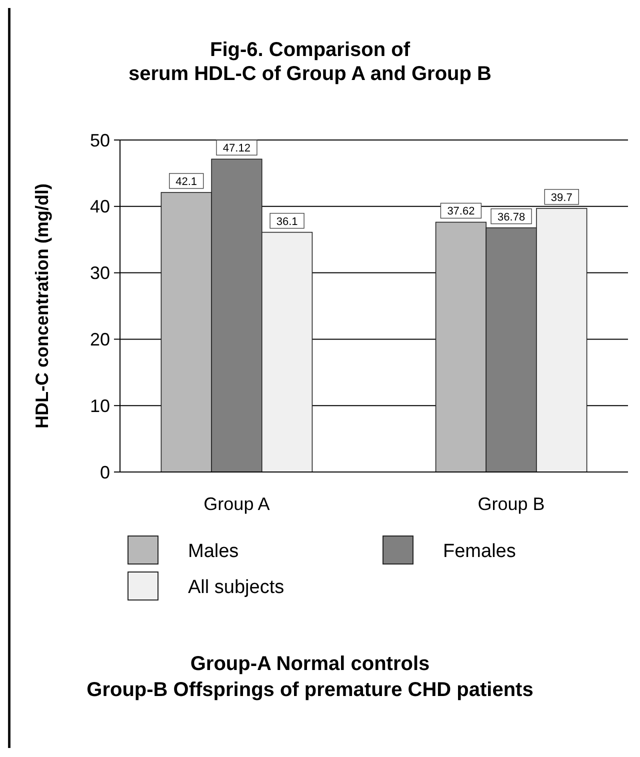  I want to click on y-tick-label: 0, so click(105, 472).